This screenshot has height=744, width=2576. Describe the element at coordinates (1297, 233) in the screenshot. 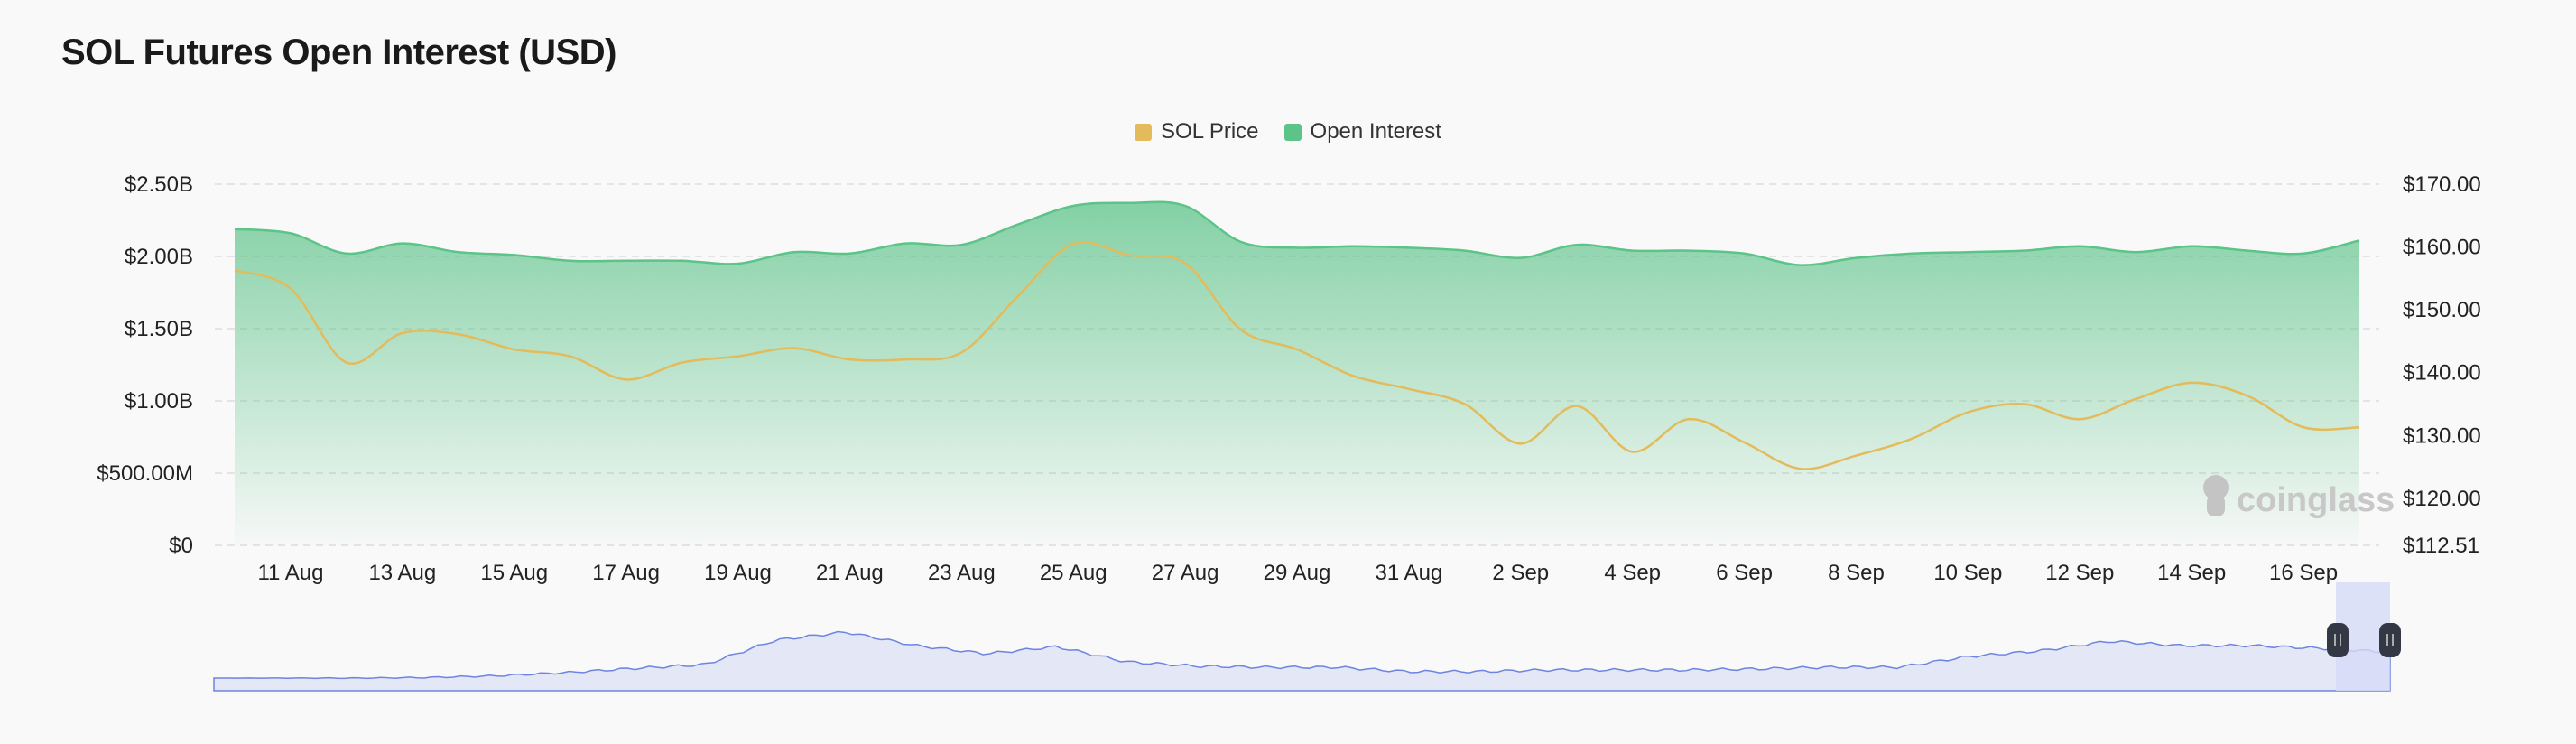

I see `open-interest-line` at that location.